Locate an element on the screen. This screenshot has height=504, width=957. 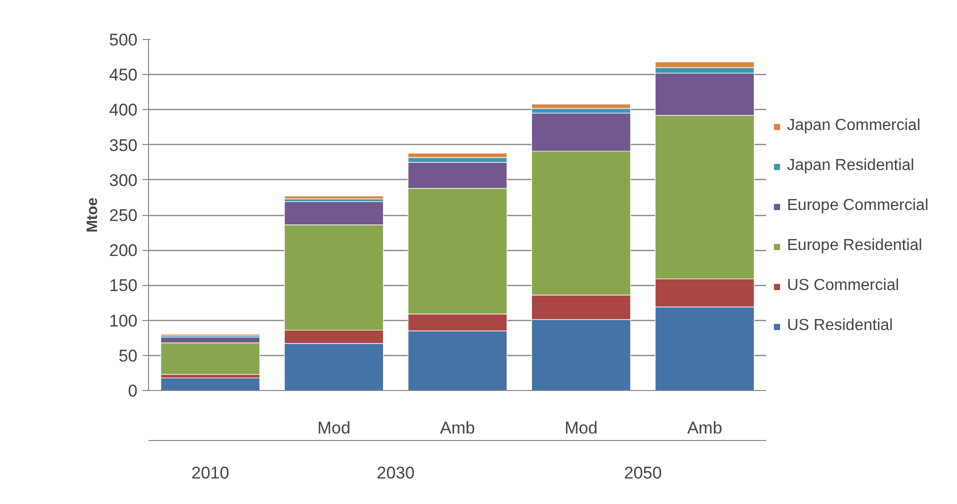
legend-label: Japan Commercial is located at coordinates (853, 126).